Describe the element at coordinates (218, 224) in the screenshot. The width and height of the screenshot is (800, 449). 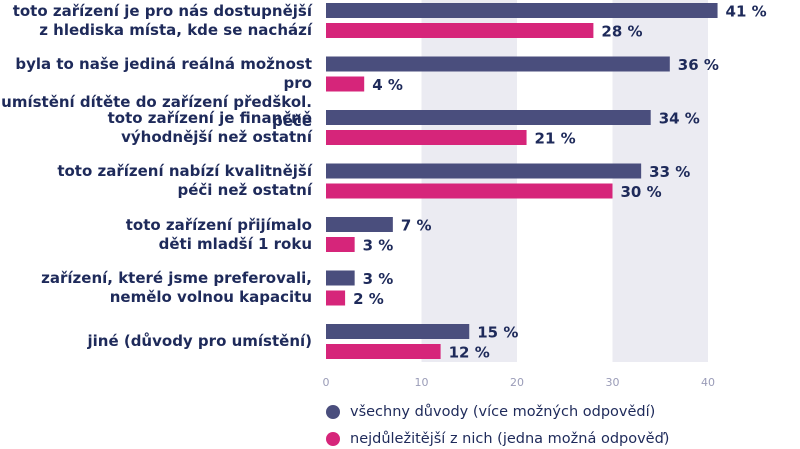
I see `category-label-line: toto zařízení přijímalo` at that location.